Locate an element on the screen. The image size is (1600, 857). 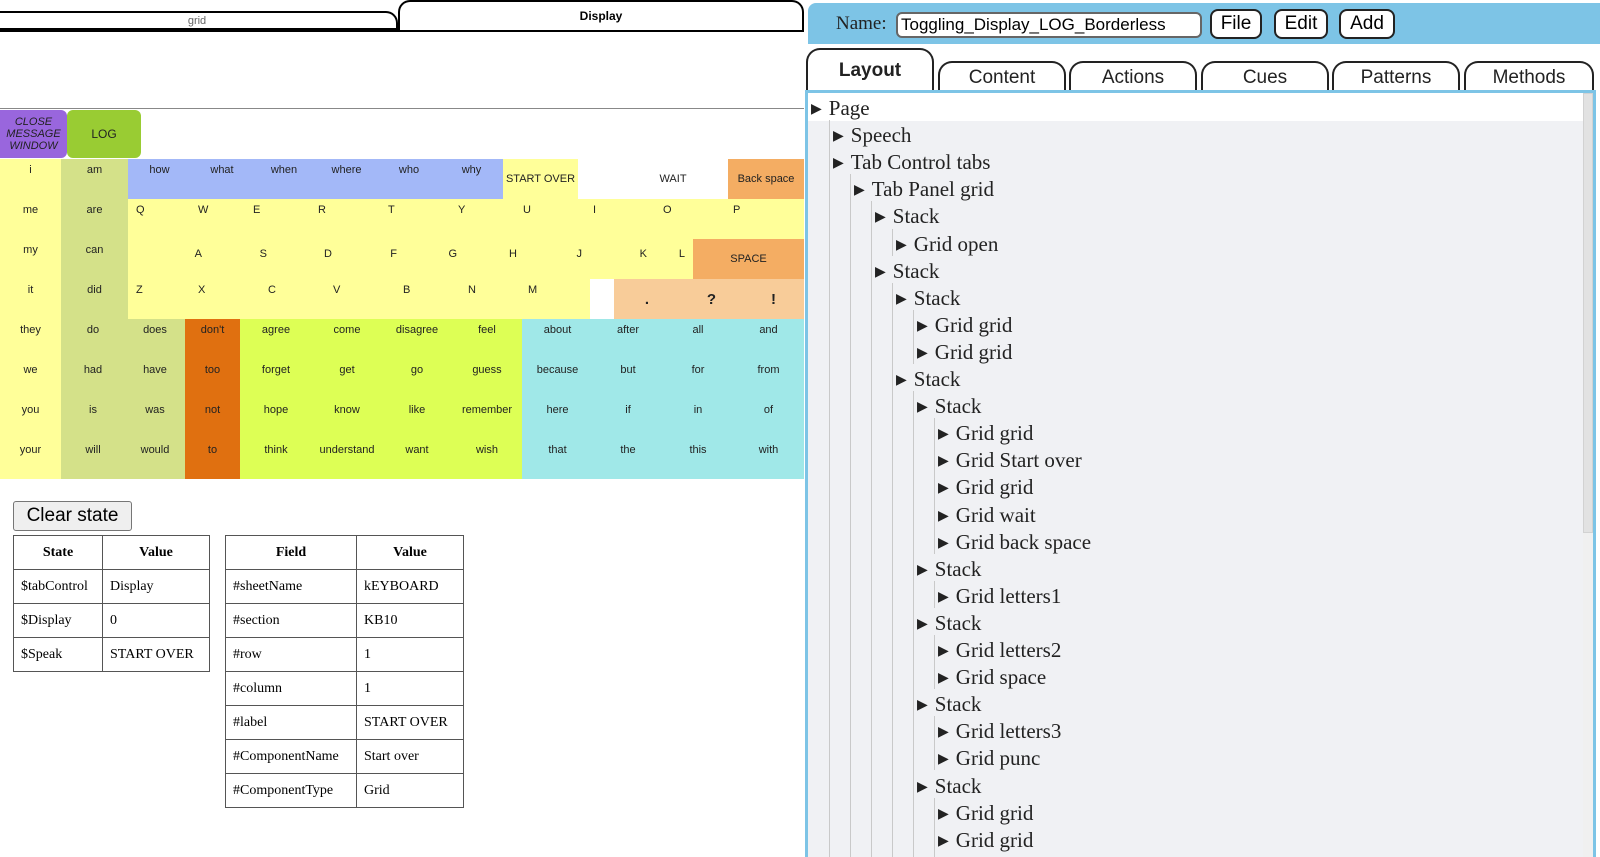
key-punc-0: . is located at coordinates (647, 299).